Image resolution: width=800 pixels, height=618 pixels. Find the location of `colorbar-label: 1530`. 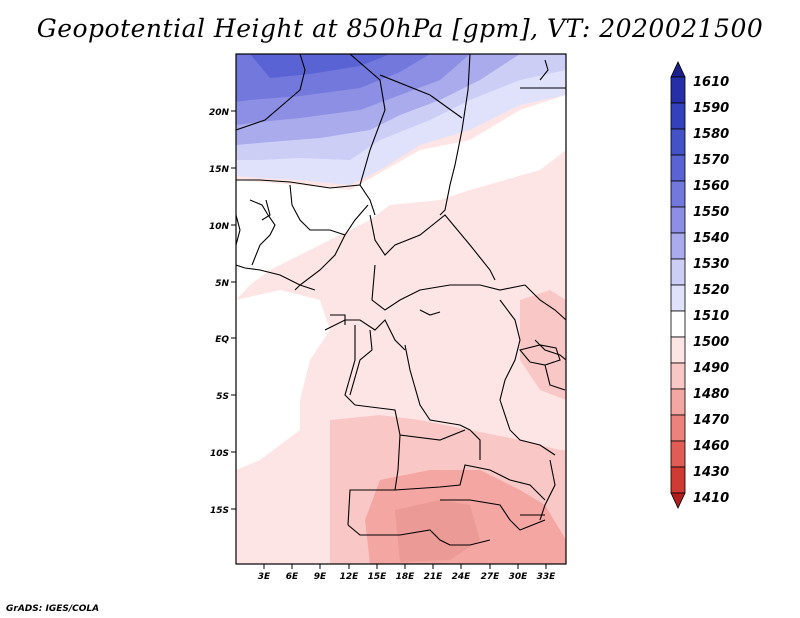

colorbar-label: 1530 is located at coordinates (711, 264).